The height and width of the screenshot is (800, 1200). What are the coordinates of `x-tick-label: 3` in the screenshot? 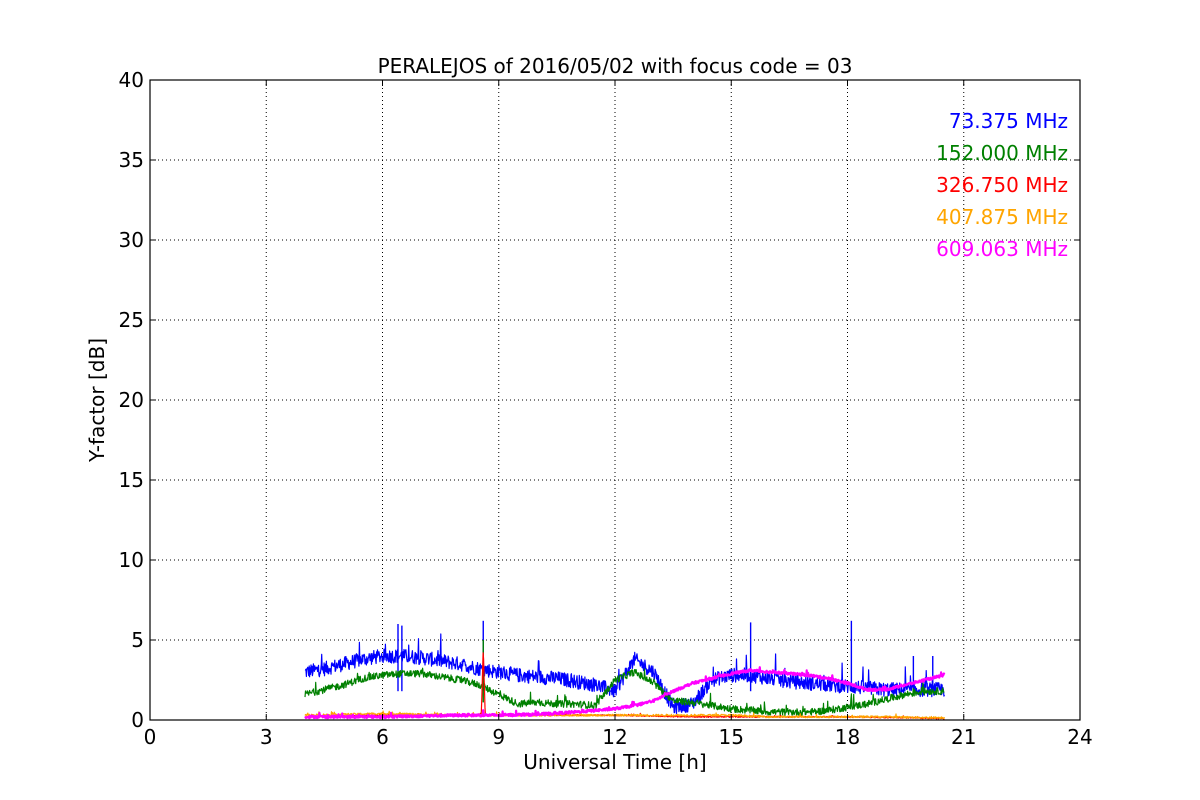 It's located at (266, 737).